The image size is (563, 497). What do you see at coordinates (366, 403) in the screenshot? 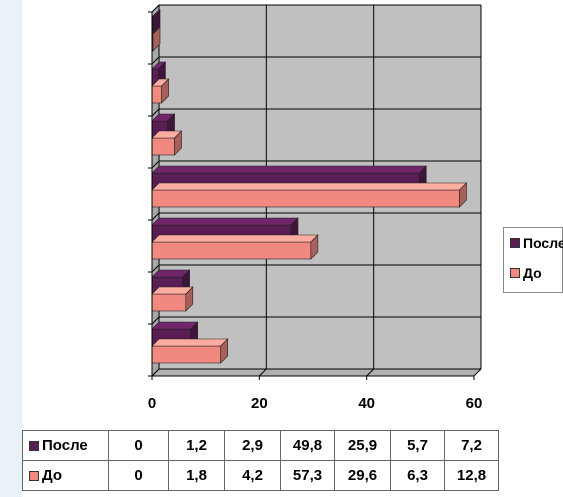
I see `x-tick-label: 40` at bounding box center [366, 403].